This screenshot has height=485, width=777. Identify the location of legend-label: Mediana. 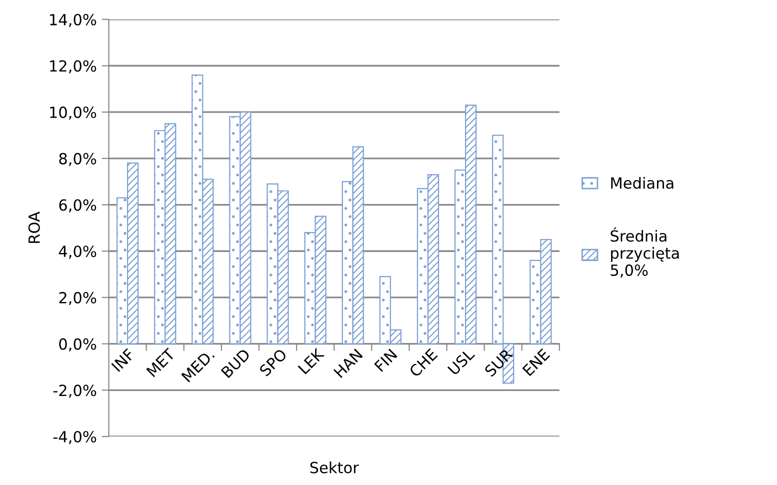
(642, 182).